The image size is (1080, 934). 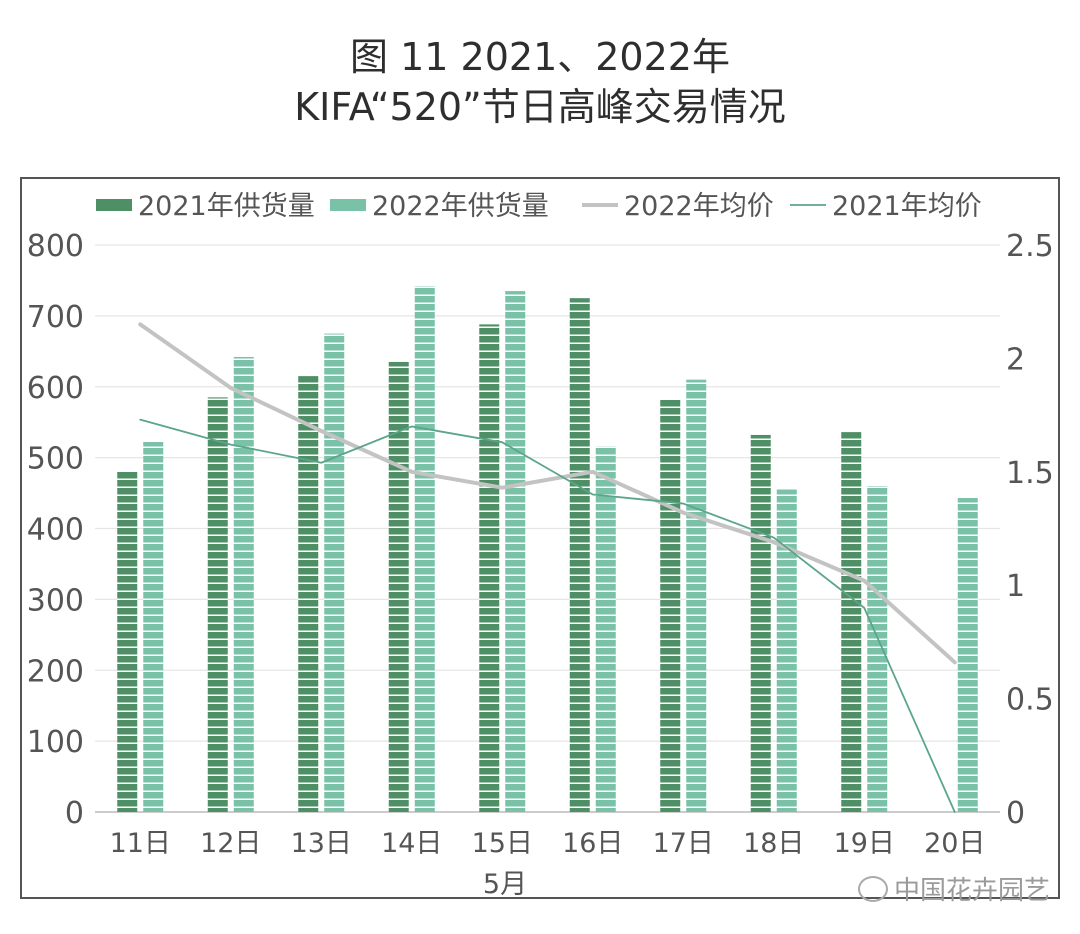 What do you see at coordinates (55, 388) in the screenshot?
I see `y-tick-left: 600` at bounding box center [55, 388].